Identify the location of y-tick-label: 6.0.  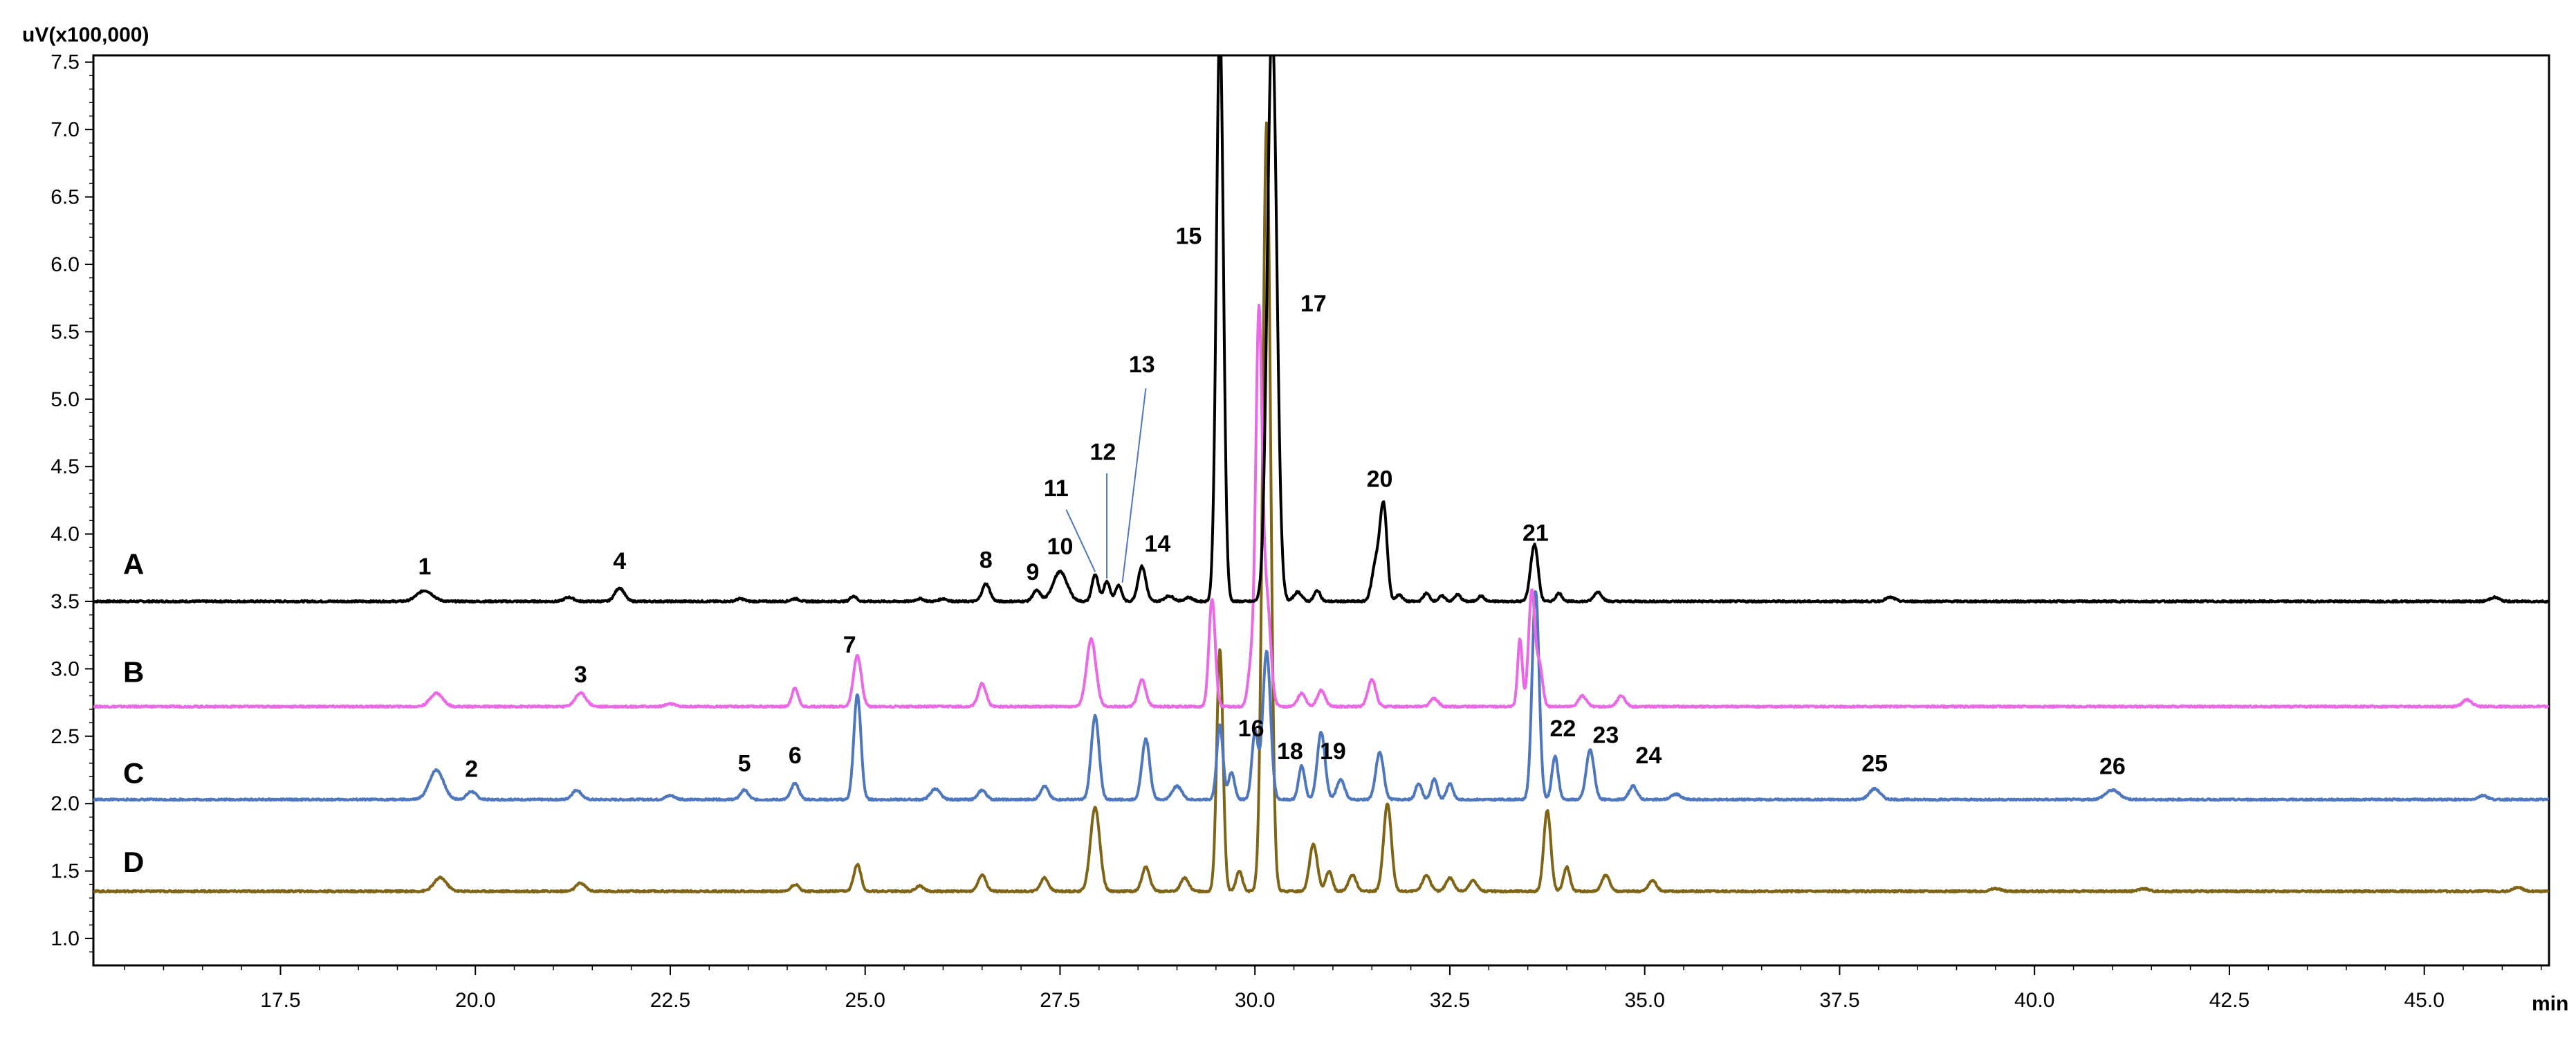
(65, 264).